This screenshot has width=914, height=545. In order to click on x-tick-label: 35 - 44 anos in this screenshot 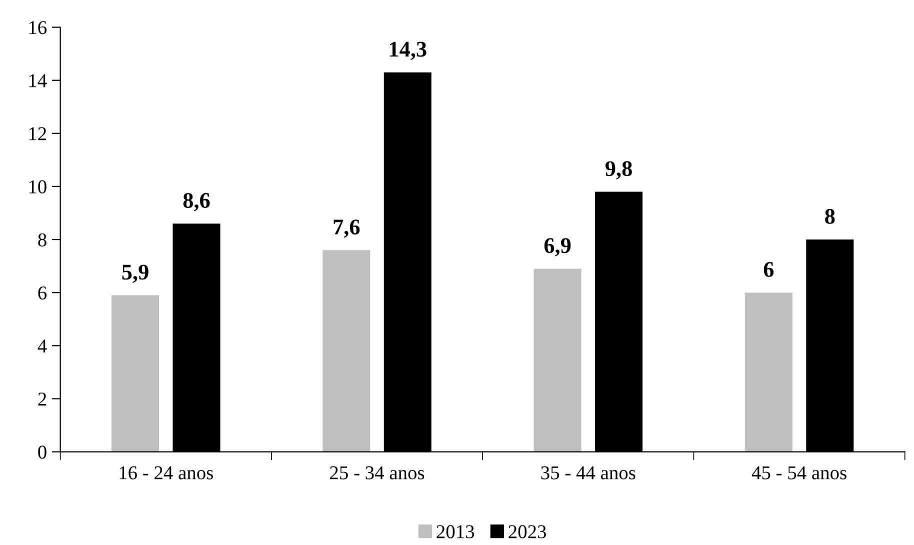, I will do `click(588, 473)`.